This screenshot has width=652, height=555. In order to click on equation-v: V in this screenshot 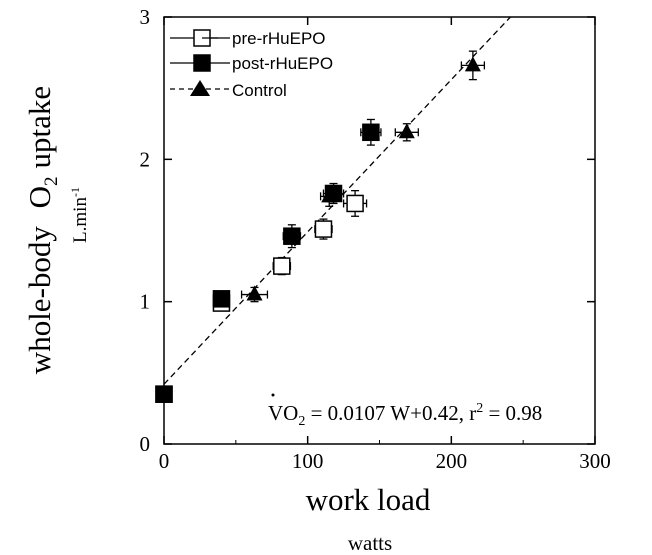, I will do `click(275, 413)`.